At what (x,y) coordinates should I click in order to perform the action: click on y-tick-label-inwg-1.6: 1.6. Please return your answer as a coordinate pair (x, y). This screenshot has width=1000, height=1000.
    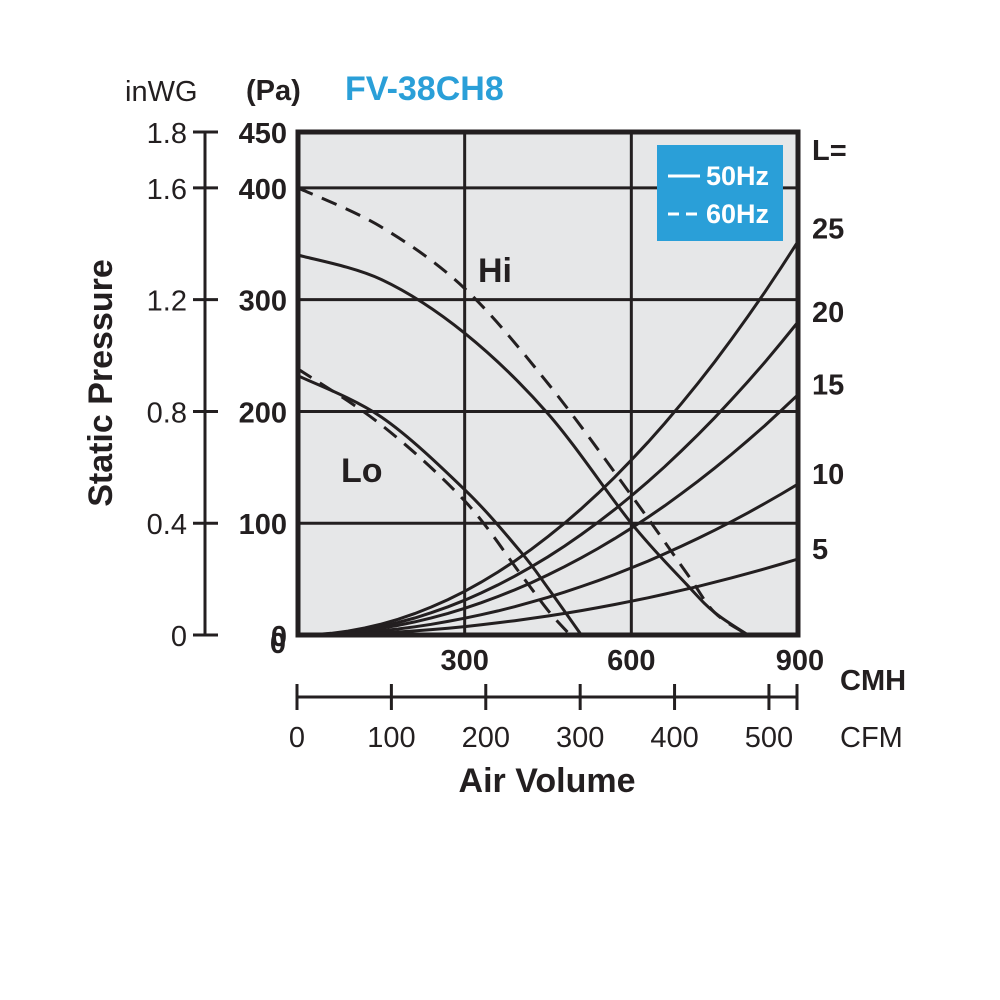
    Looking at the image, I should click on (167, 190).